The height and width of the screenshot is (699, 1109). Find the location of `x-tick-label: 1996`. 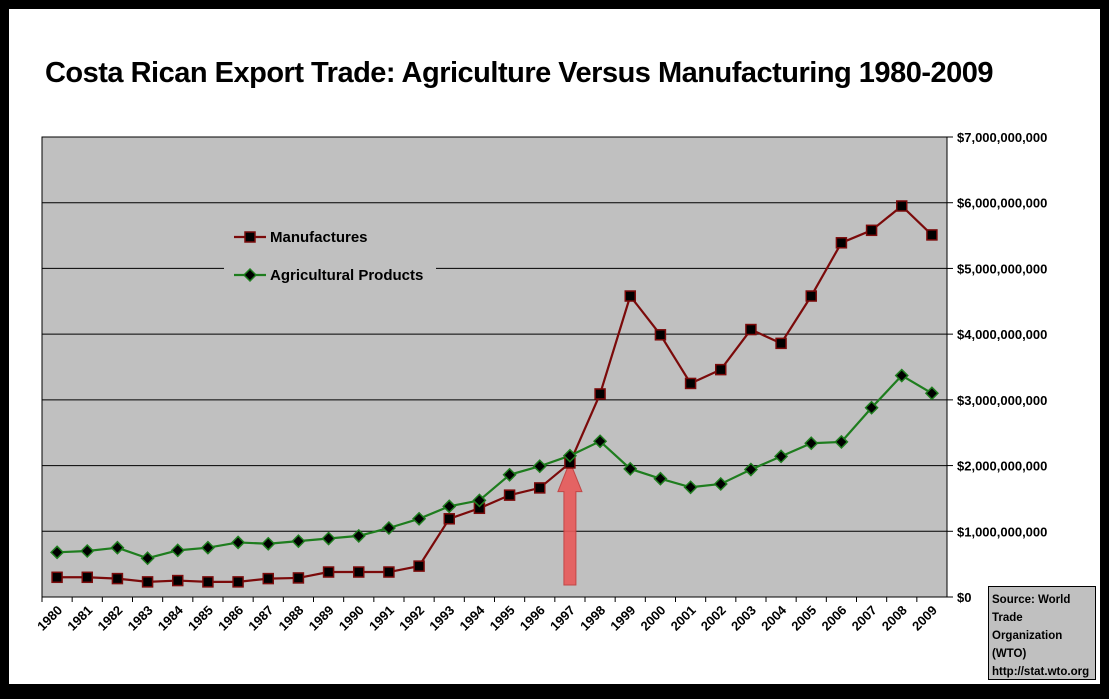

x-tick-label: 1996 is located at coordinates (532, 618).